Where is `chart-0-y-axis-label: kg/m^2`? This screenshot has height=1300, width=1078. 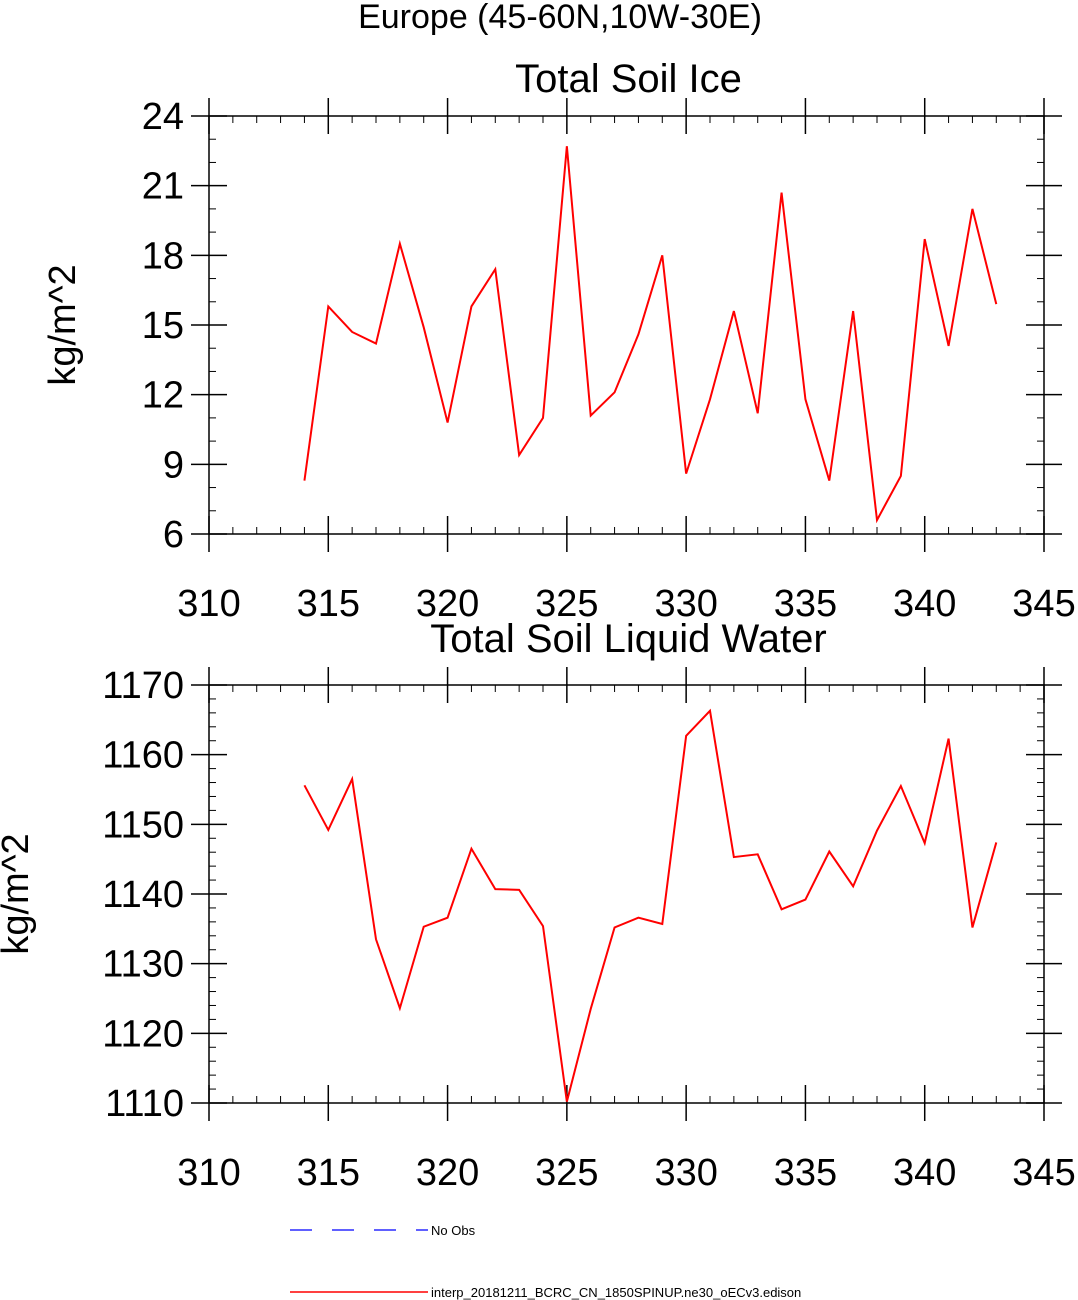 chart-0-y-axis-label: kg/m^2 is located at coordinates (63, 324).